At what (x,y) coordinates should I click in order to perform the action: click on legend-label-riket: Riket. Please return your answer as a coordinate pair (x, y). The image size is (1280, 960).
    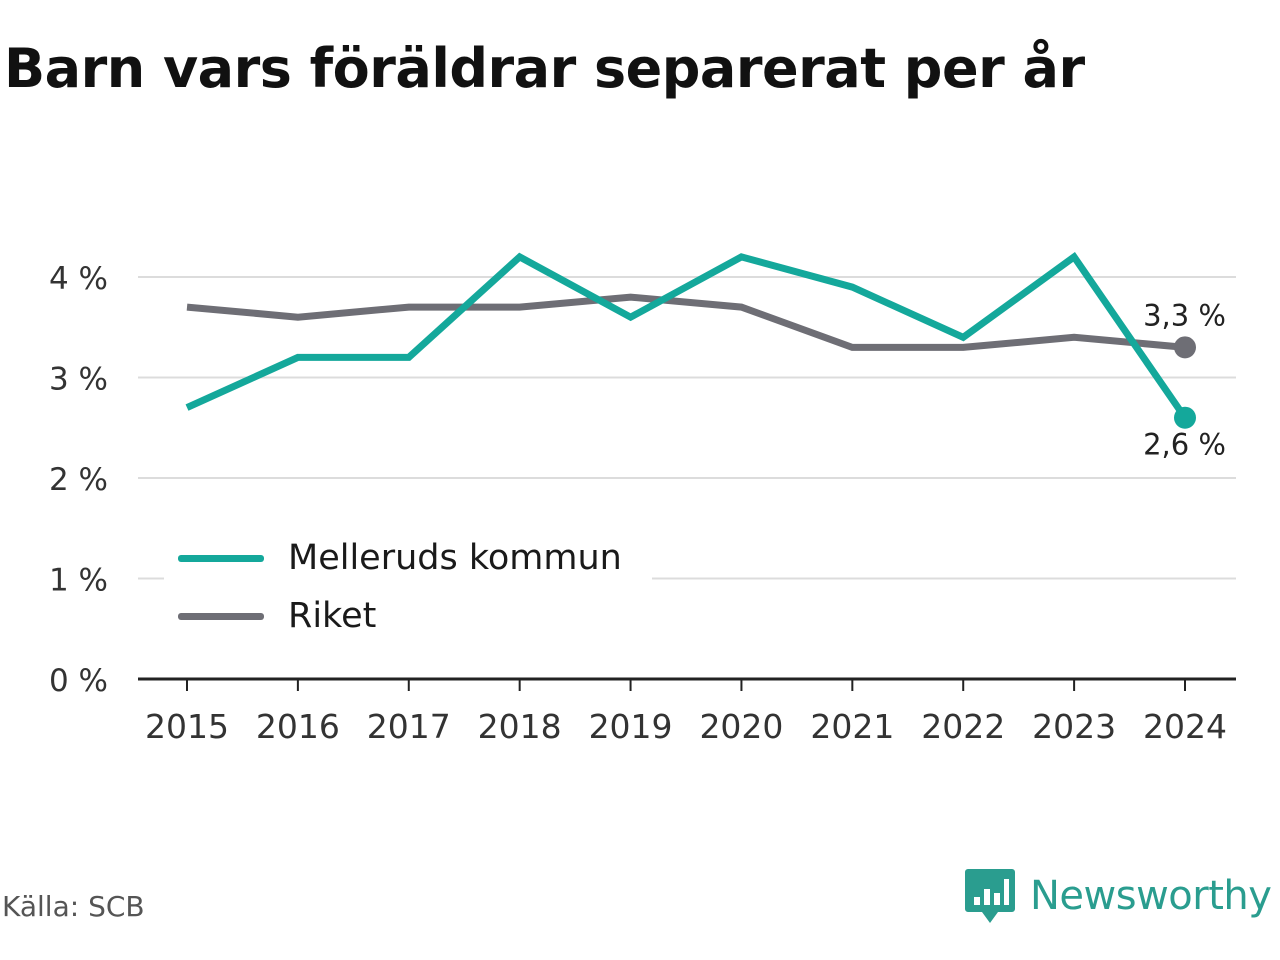
    Looking at the image, I should click on (332, 616).